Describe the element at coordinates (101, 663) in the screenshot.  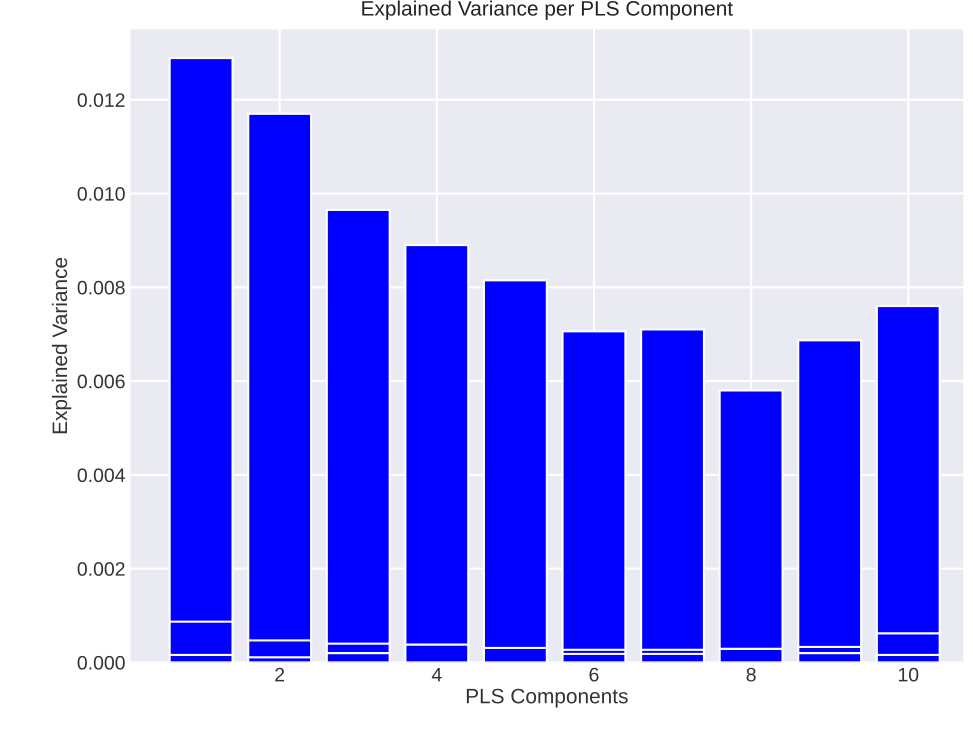
I see `y-tick-label: 0.000` at that location.